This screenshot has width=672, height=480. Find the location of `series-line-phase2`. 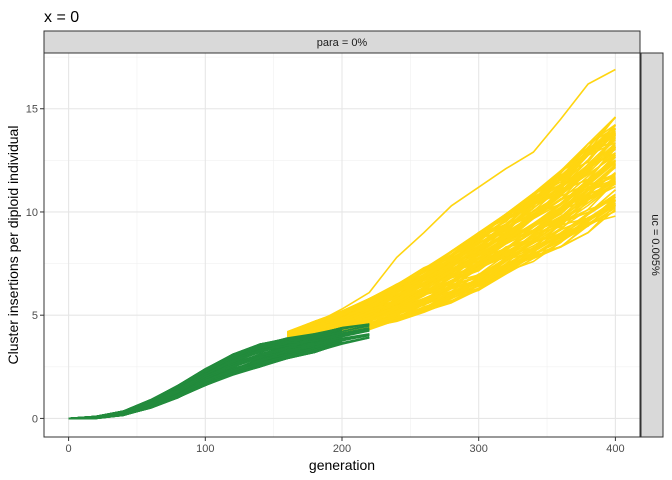

series-line-phase2 is located at coordinates (451, 271).